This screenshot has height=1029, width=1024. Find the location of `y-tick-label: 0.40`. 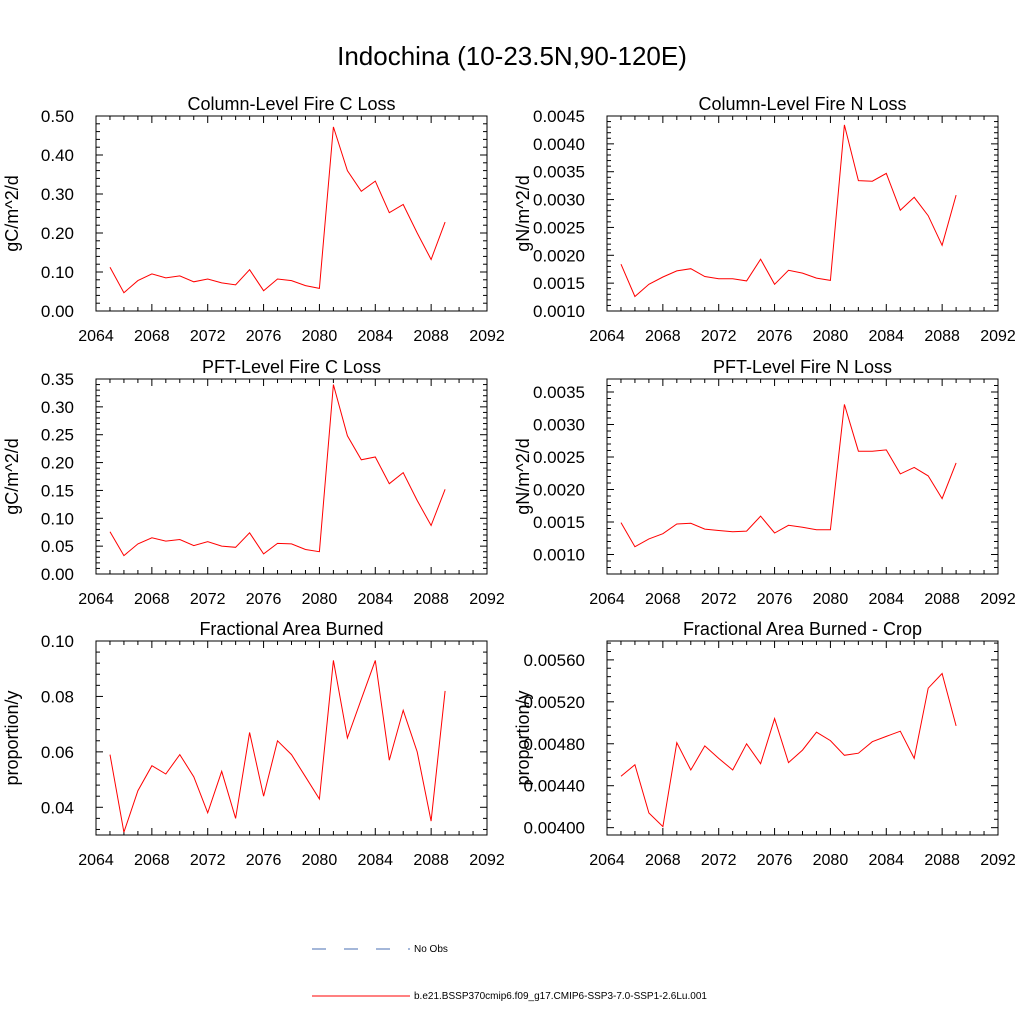

y-tick-label: 0.40 is located at coordinates (57, 155).